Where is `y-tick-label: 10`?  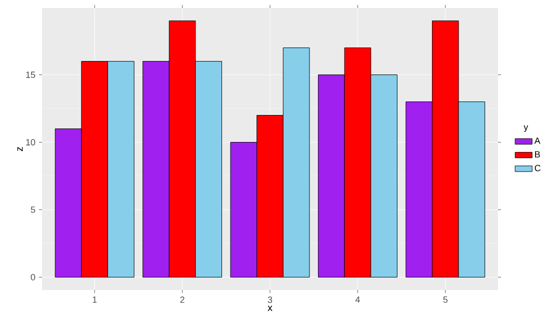 y-tick-label: 10 is located at coordinates (31, 142).